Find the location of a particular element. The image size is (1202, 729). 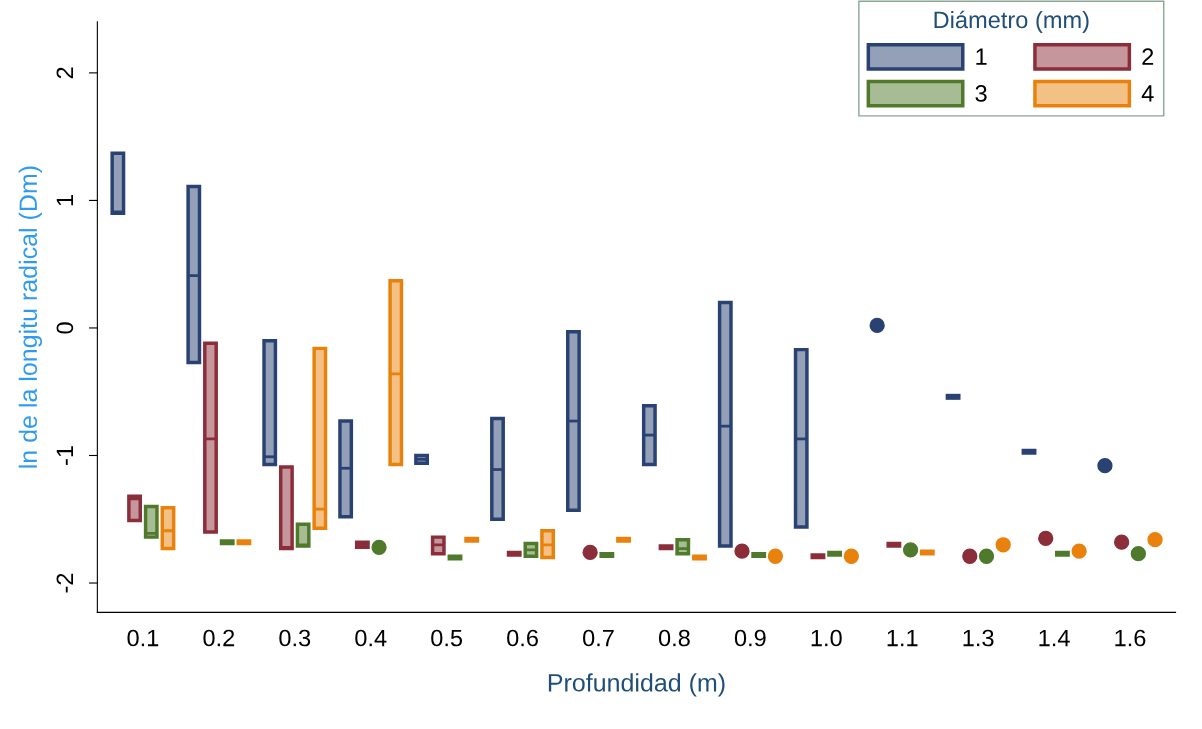

y-tick-label: 1 is located at coordinates (65, 200).